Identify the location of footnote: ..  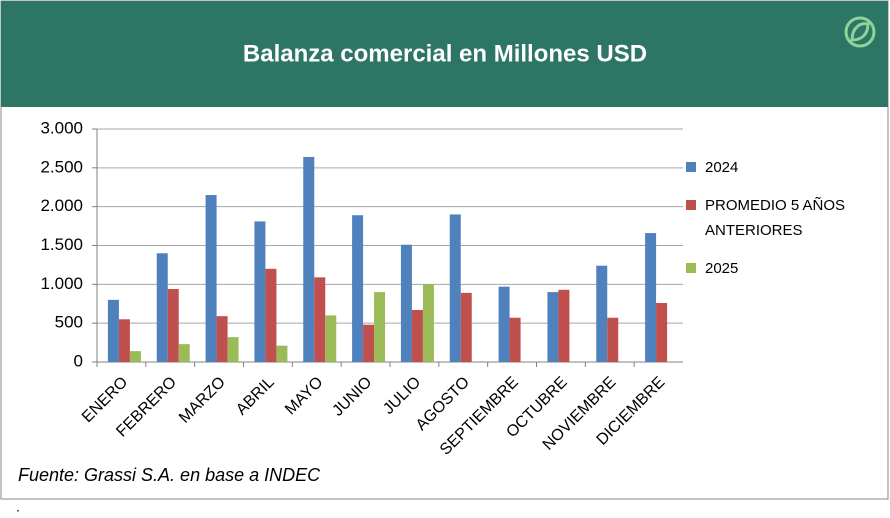
(18, 507).